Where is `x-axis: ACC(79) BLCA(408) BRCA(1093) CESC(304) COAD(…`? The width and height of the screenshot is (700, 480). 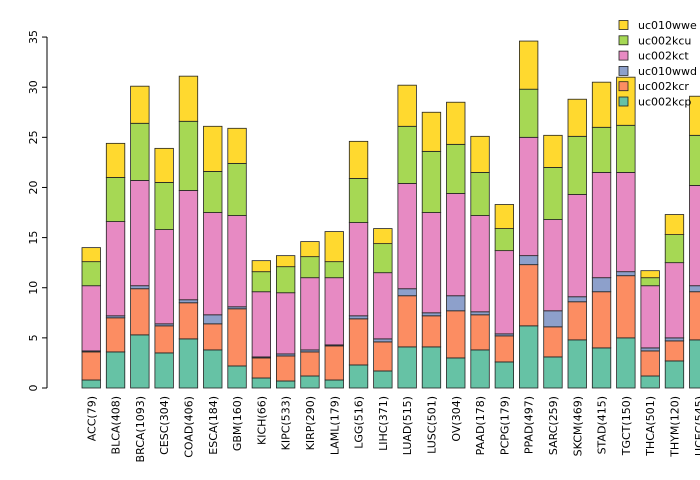
x-axis: ACC(79) BLCA(408) BRCA(1093) CESC(304) COAD(… is located at coordinates (392, 429).